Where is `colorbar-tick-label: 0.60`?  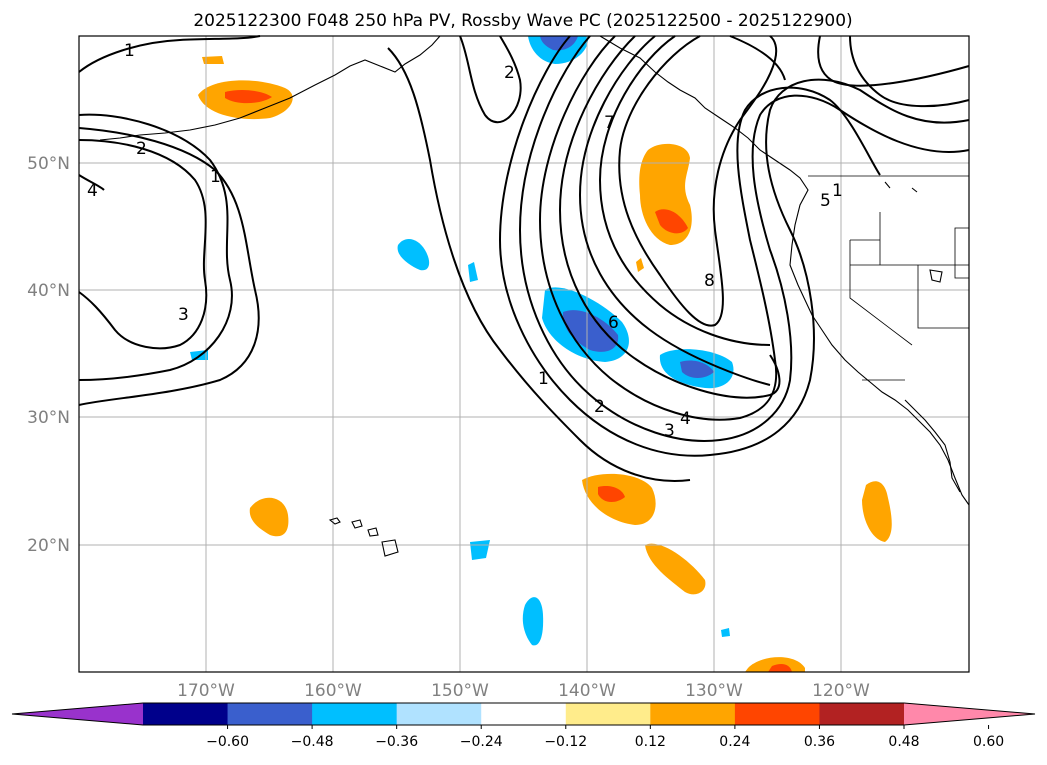
colorbar-tick-label: 0.60 is located at coordinates (988, 742).